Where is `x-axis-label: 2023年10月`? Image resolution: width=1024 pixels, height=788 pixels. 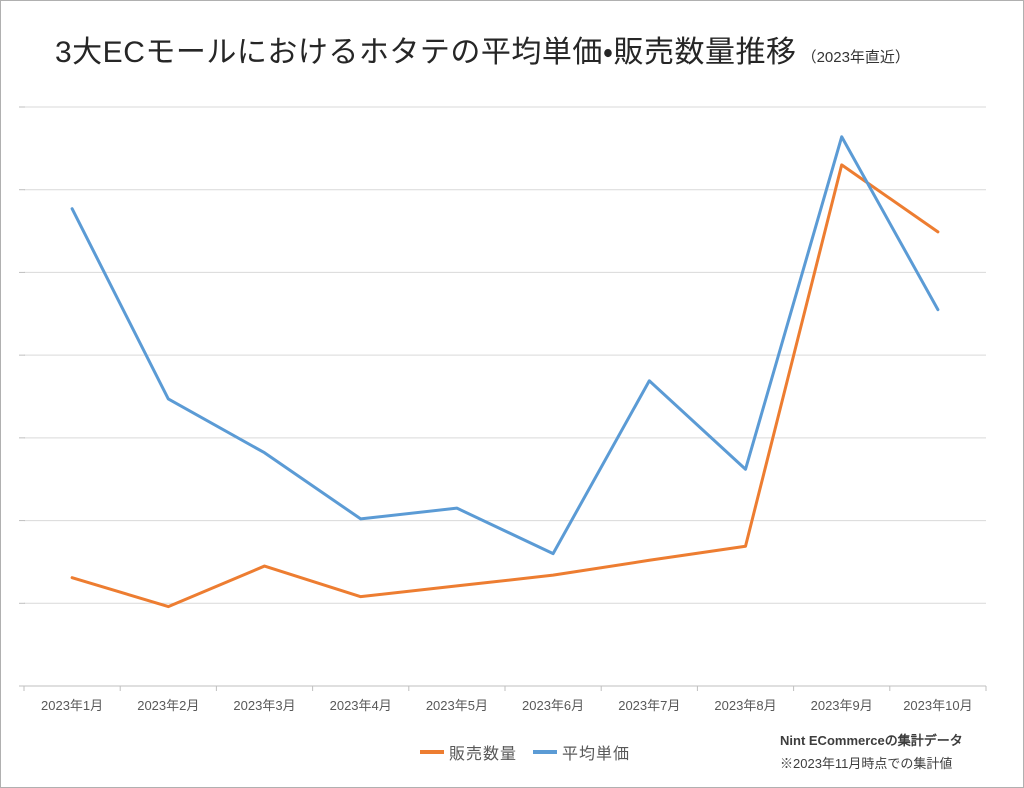
x-axis-label: 2023年10月 is located at coordinates (938, 705).